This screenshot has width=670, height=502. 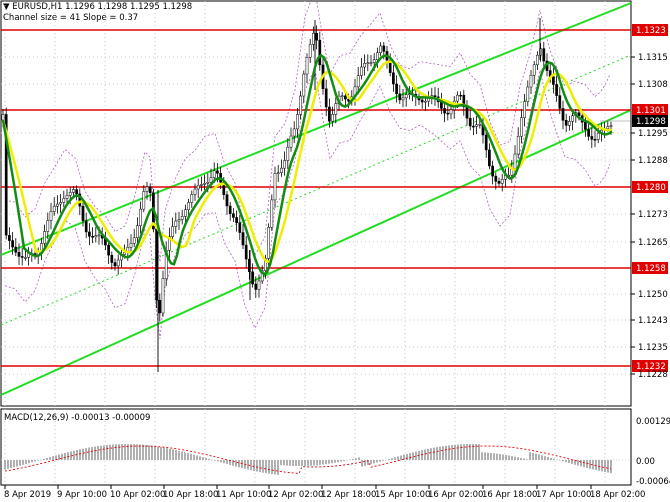 What do you see at coordinates (653, 321) in the screenshot?
I see `price-tick: 1.1243` at bounding box center [653, 321].